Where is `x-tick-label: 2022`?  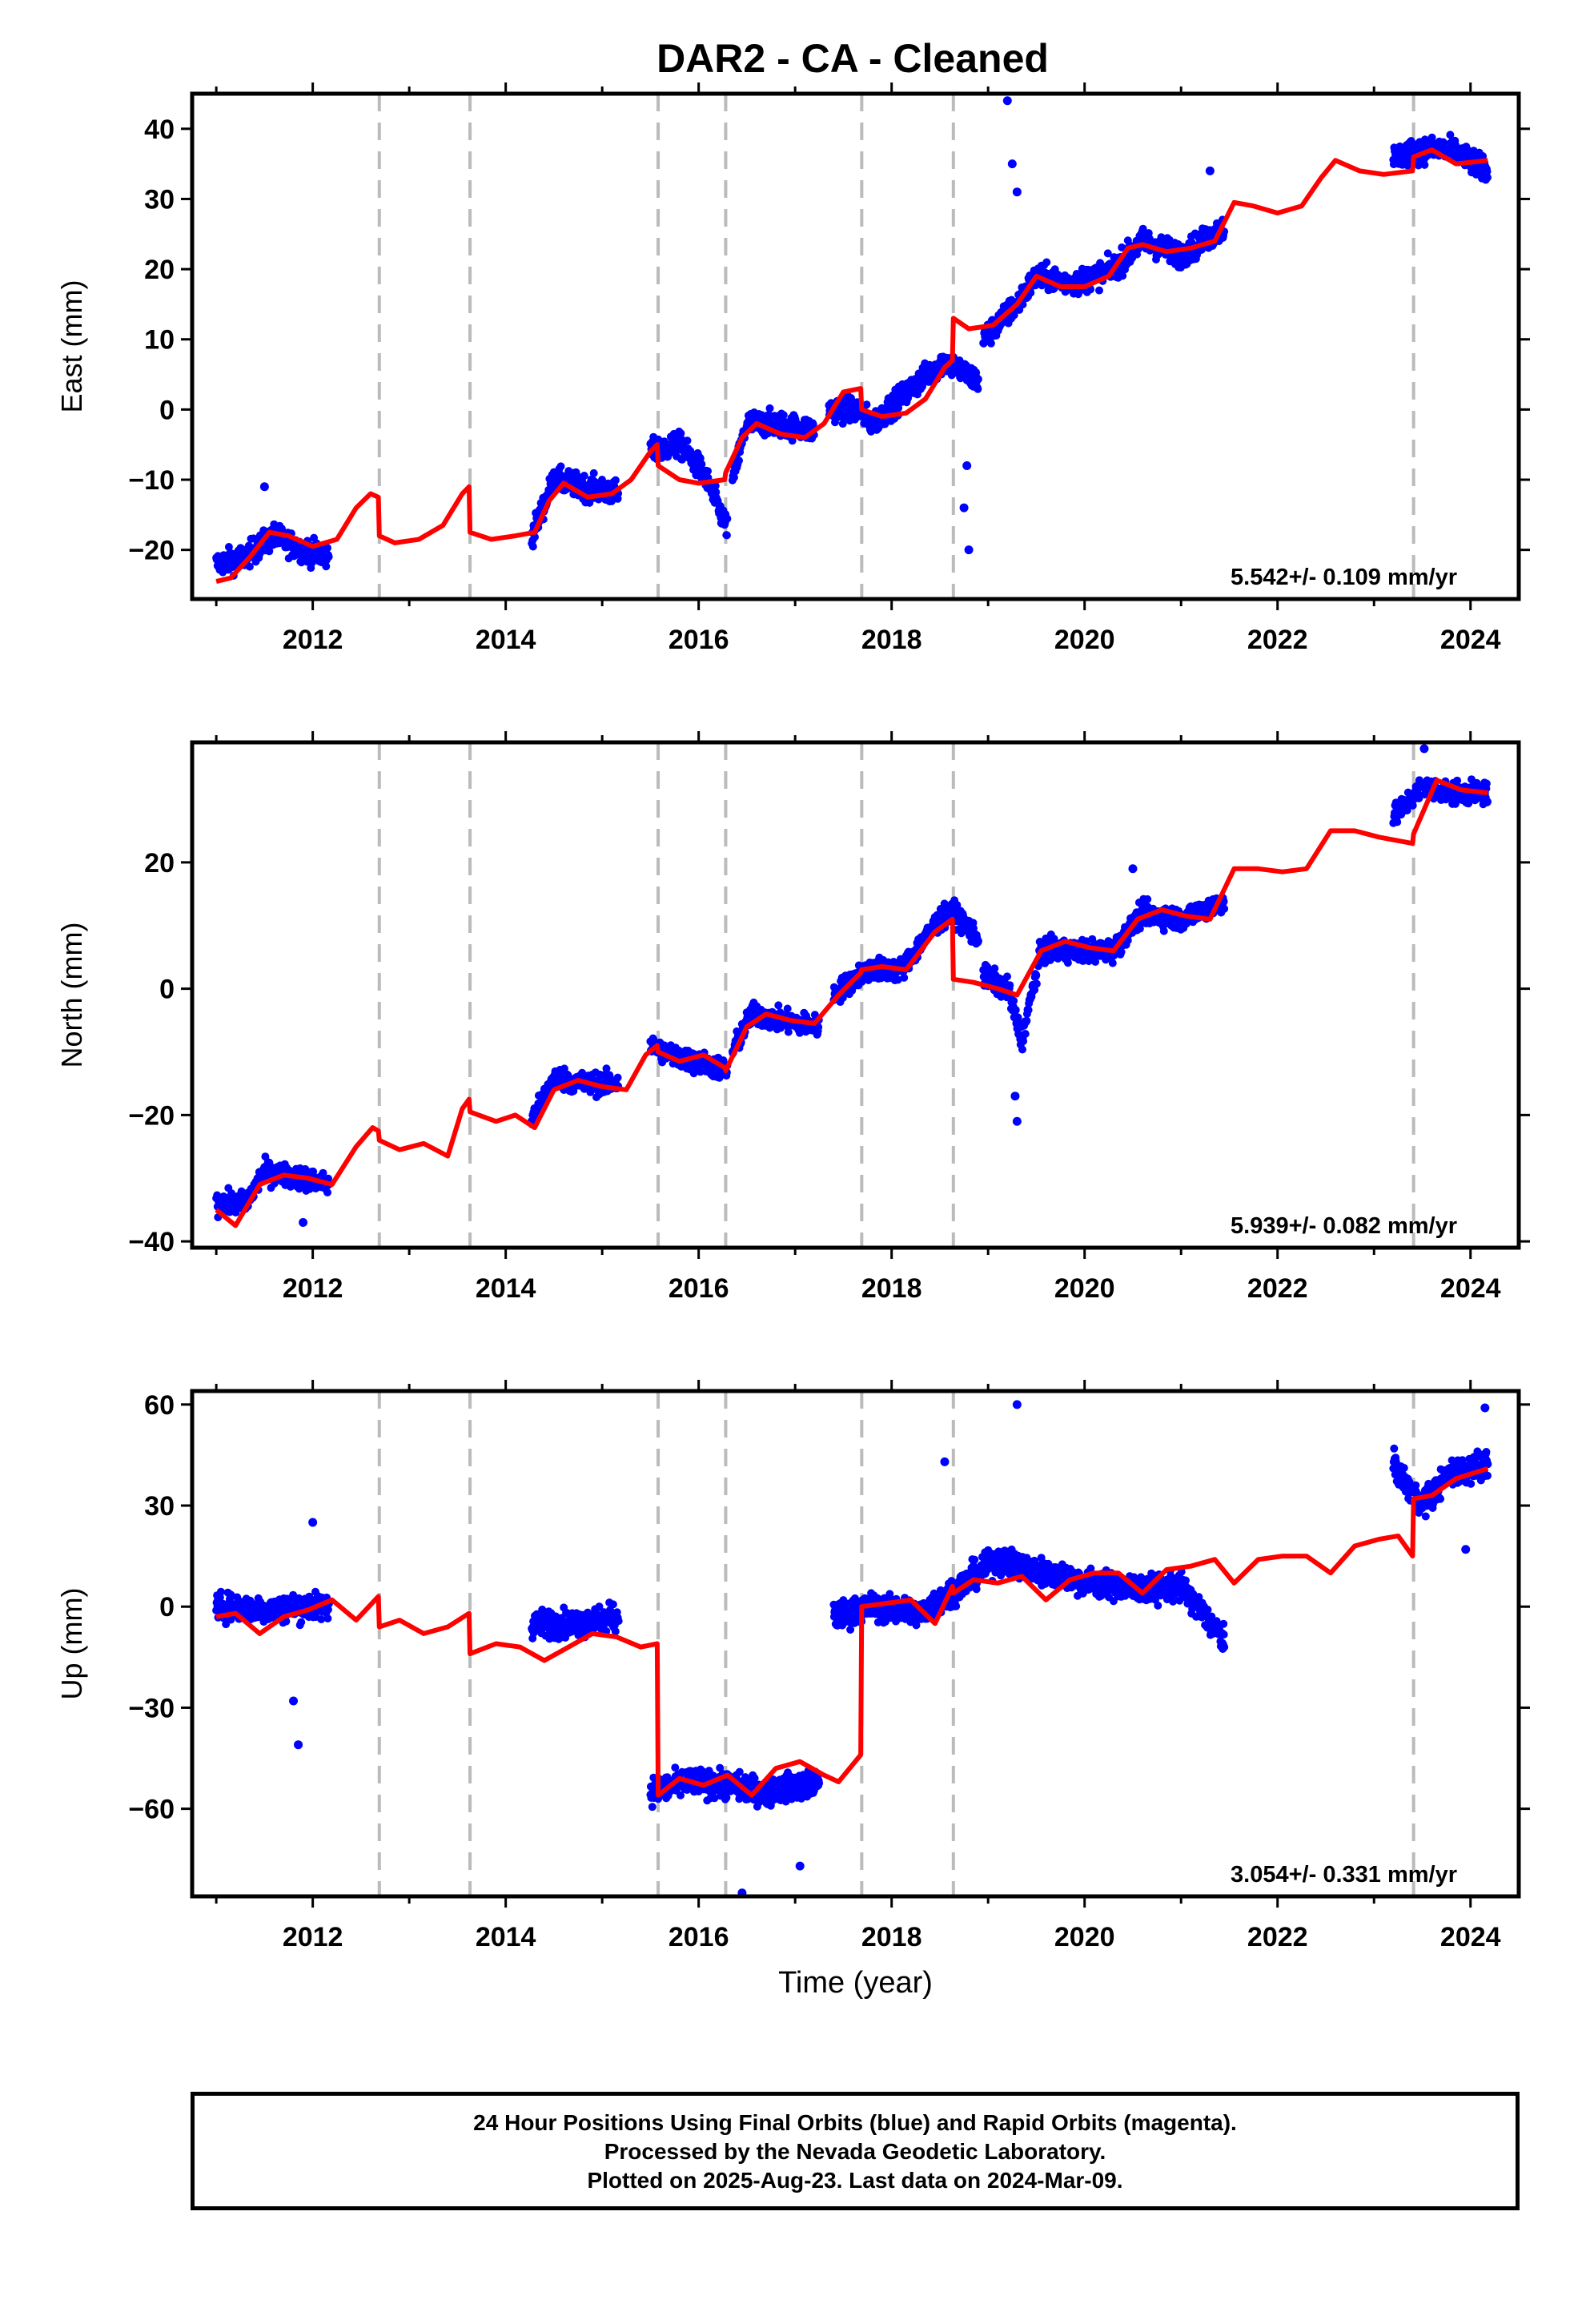 x-tick-label: 2022 is located at coordinates (1277, 1288).